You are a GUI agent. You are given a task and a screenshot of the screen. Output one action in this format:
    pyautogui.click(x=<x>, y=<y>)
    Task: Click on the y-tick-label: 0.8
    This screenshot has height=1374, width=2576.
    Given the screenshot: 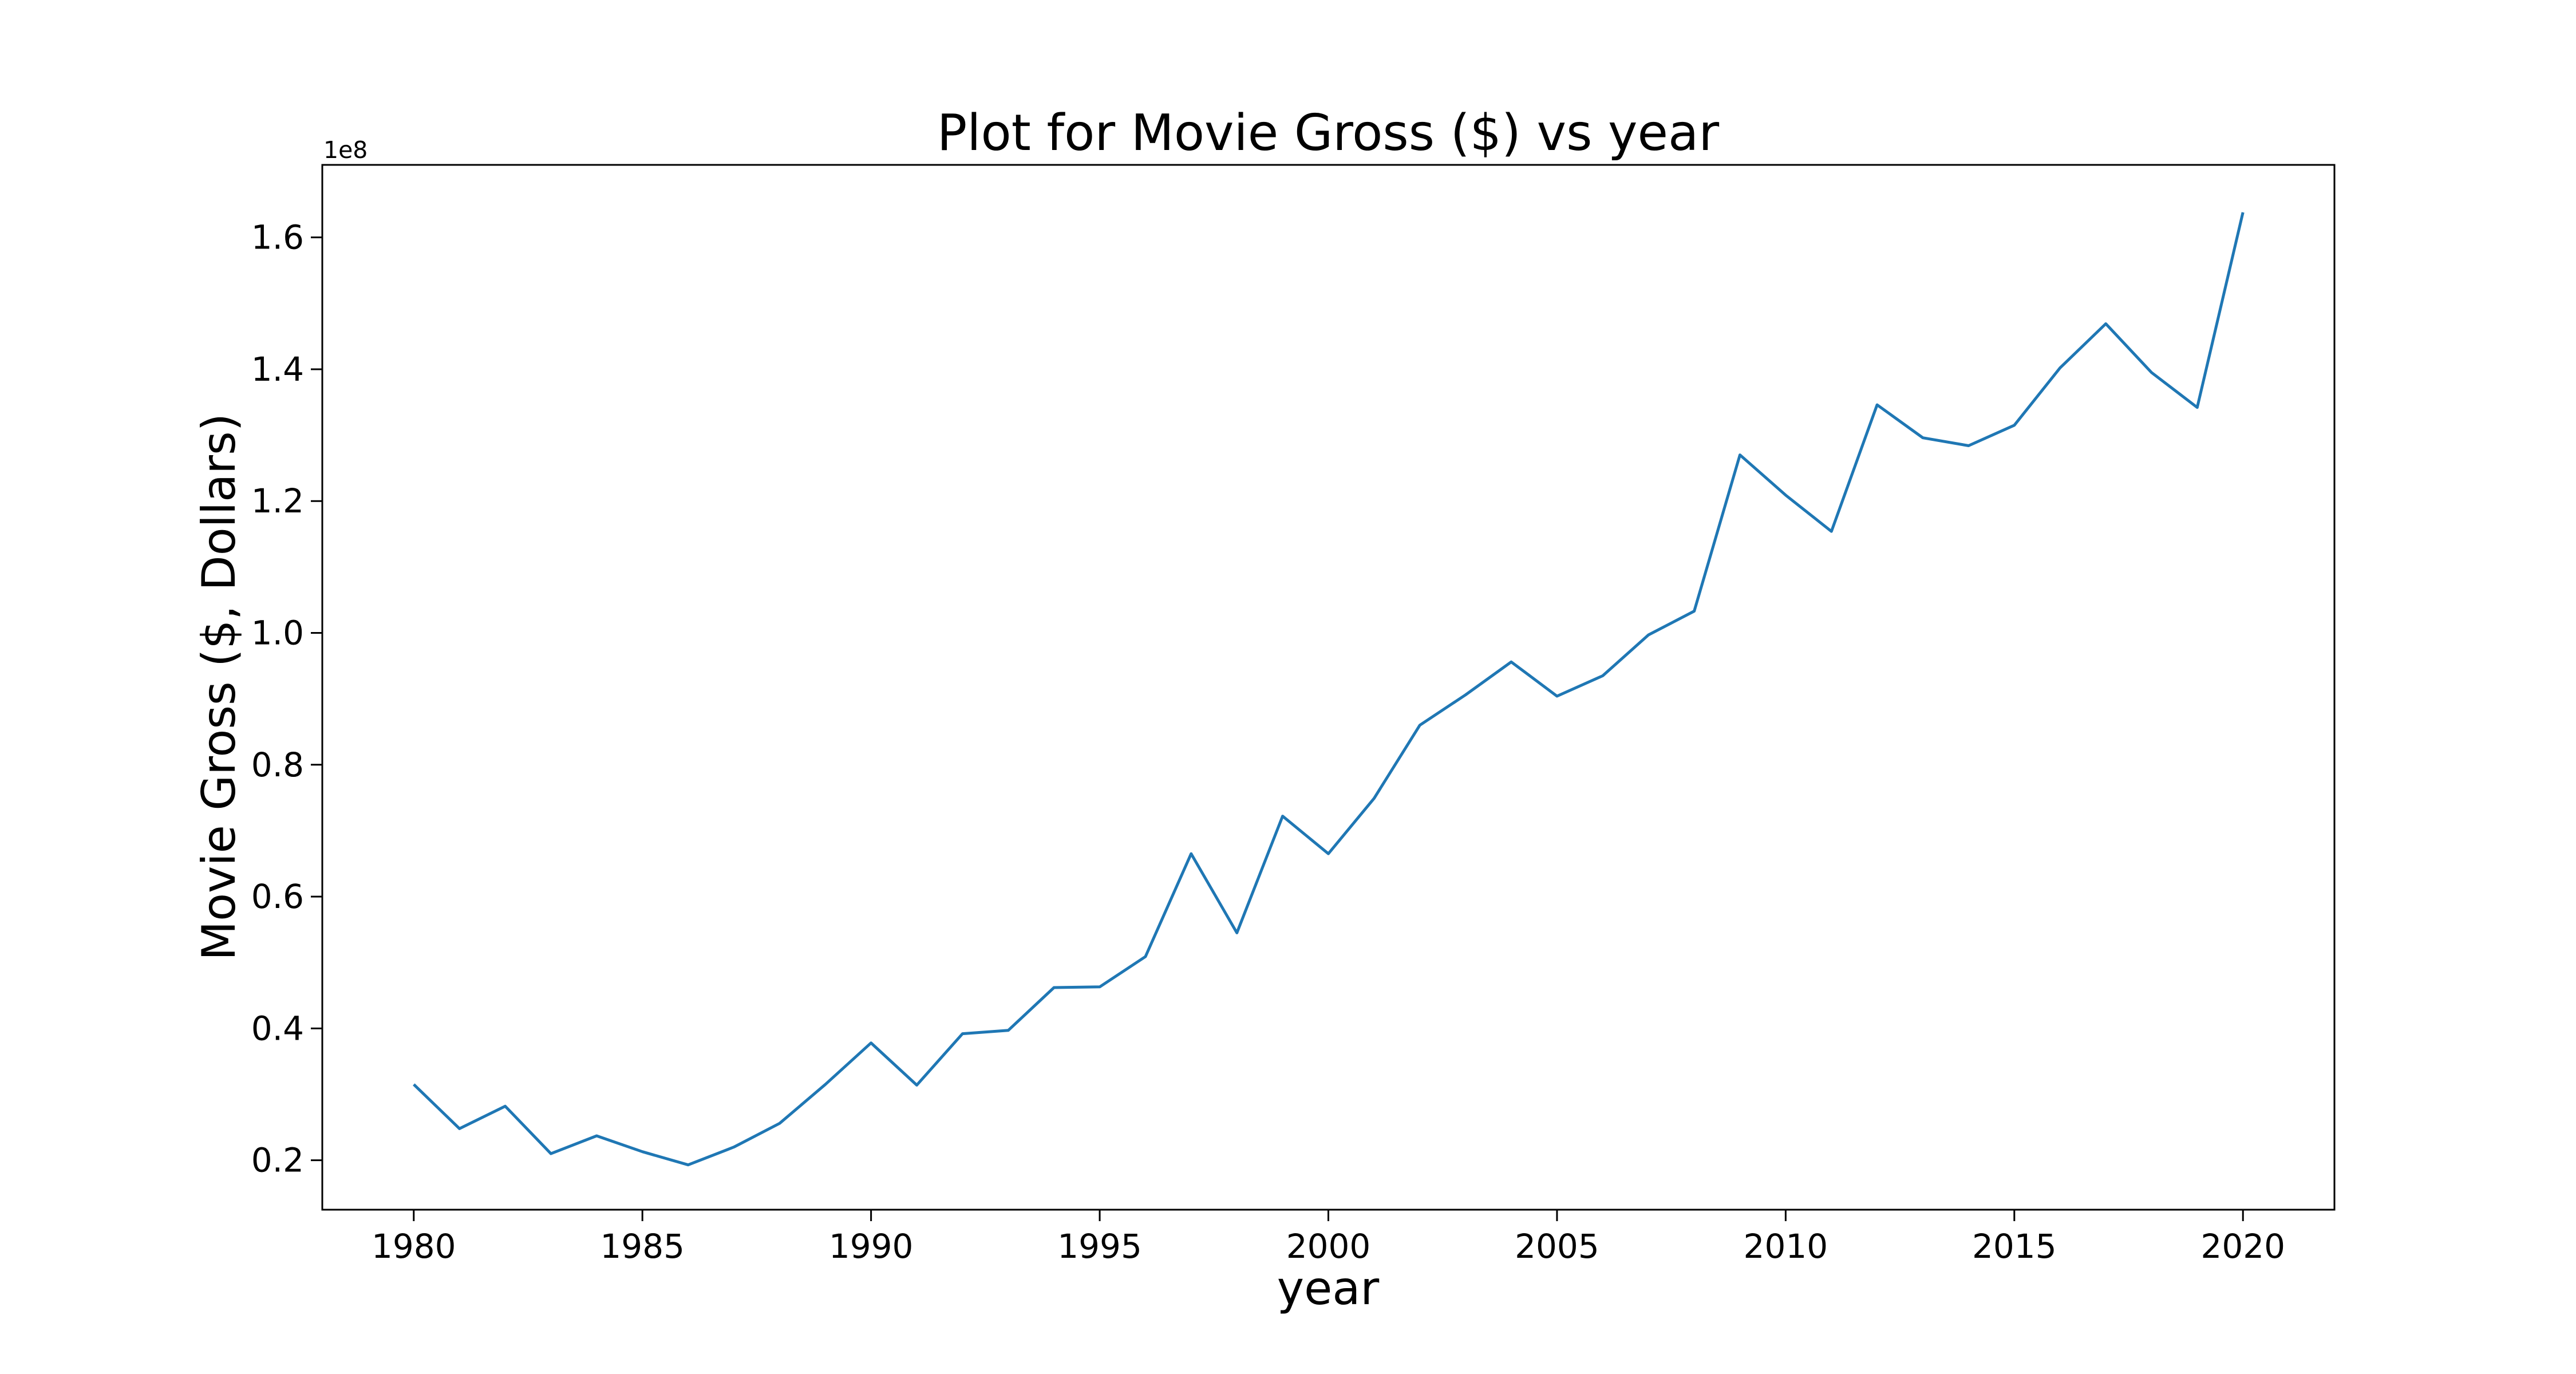 What is the action you would take?
    pyautogui.click(x=277, y=764)
    